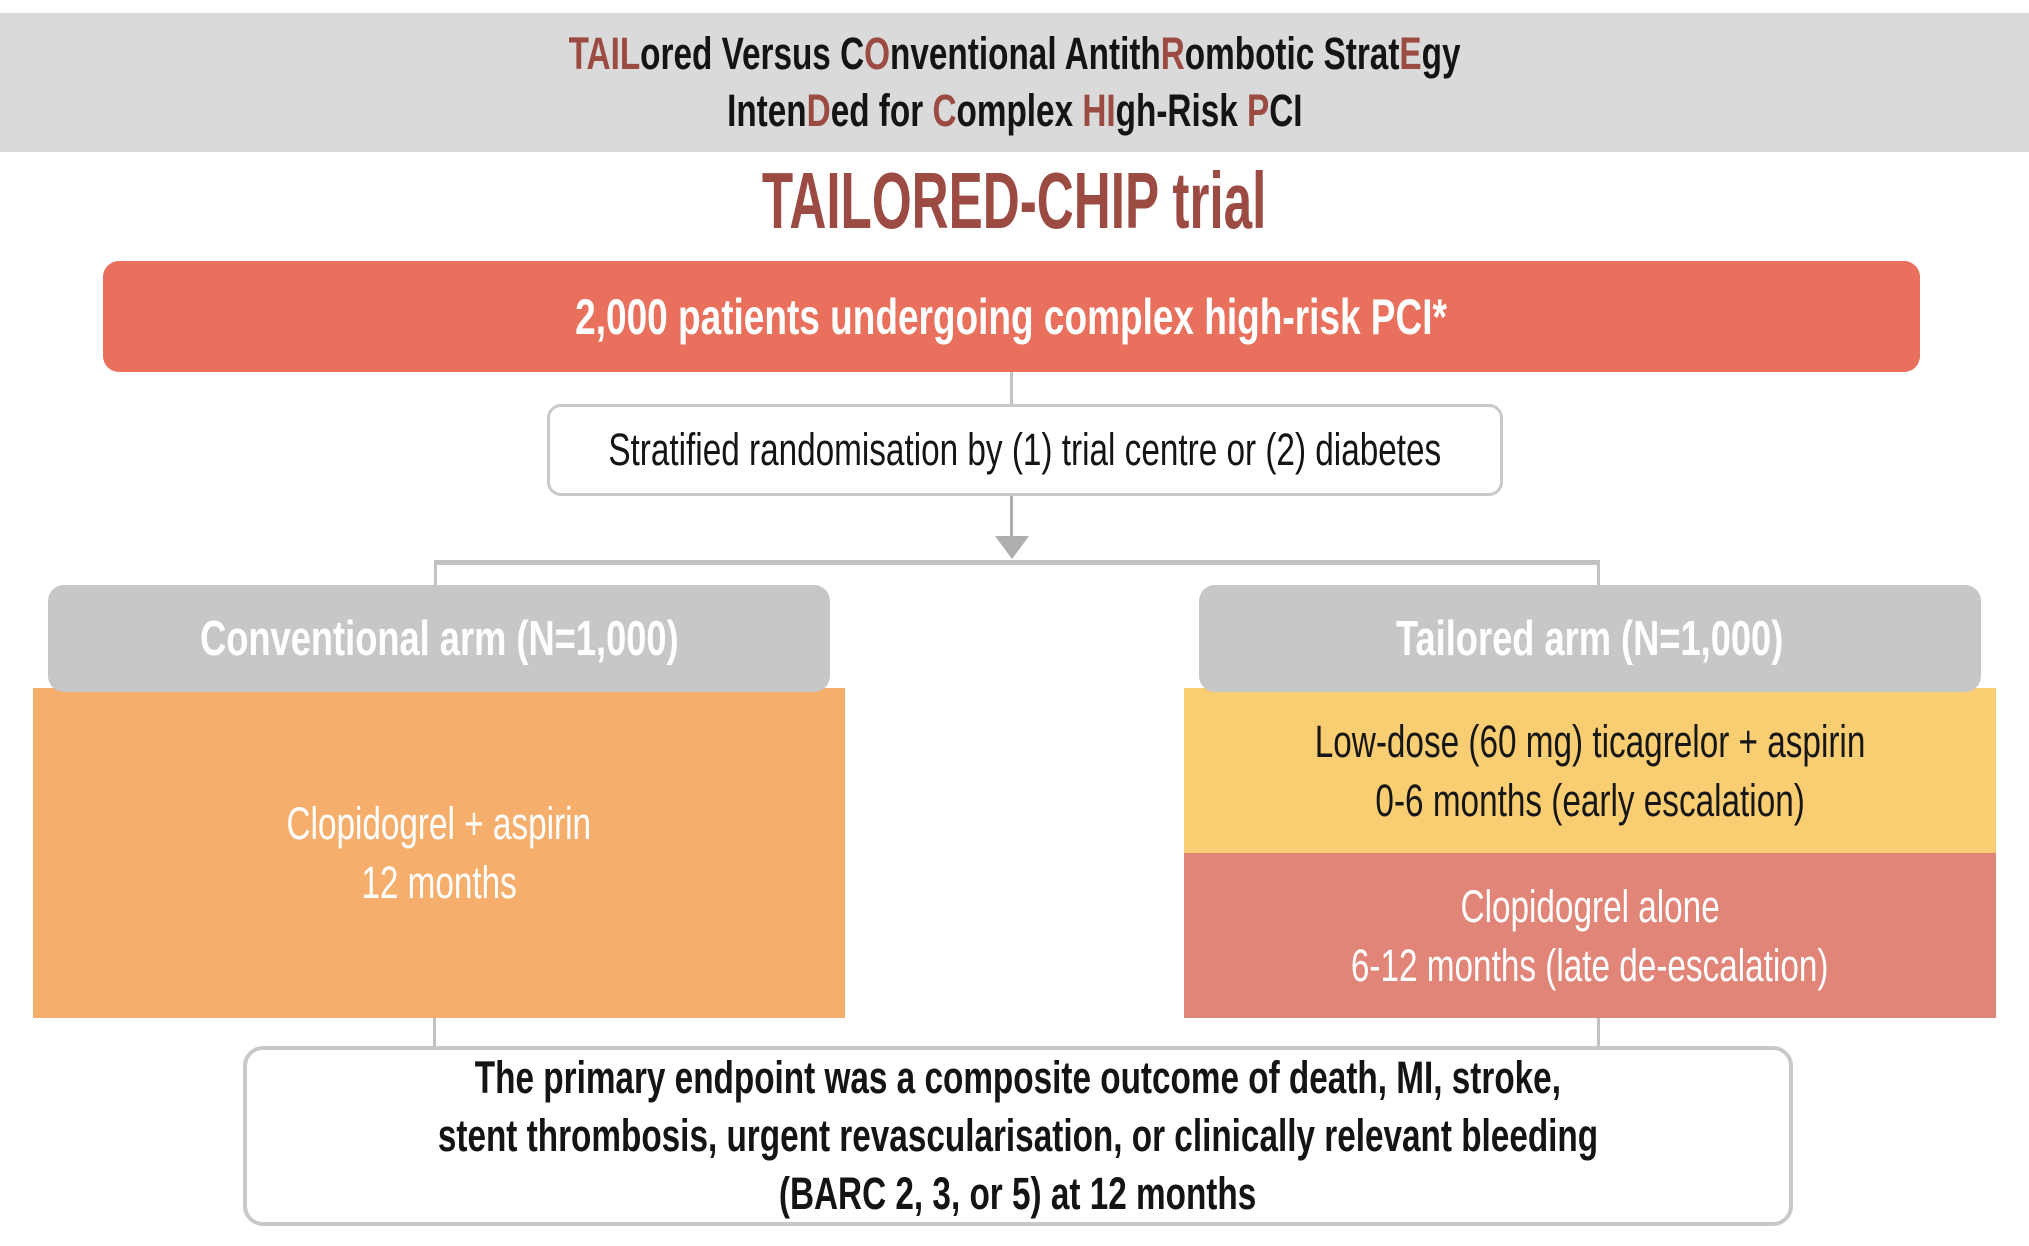 This screenshot has height=1246, width=2029. Describe the element at coordinates (435, 576) in the screenshot. I see `branch-drop-left` at that location.